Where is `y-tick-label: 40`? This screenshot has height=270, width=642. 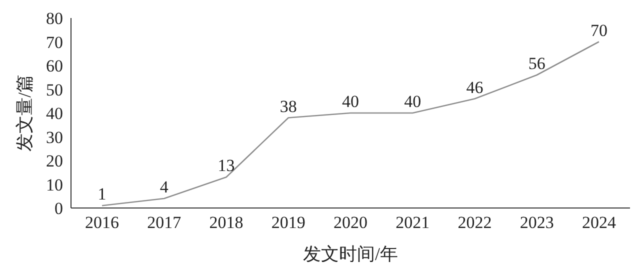 y-tick-label: 40 is located at coordinates (54, 114).